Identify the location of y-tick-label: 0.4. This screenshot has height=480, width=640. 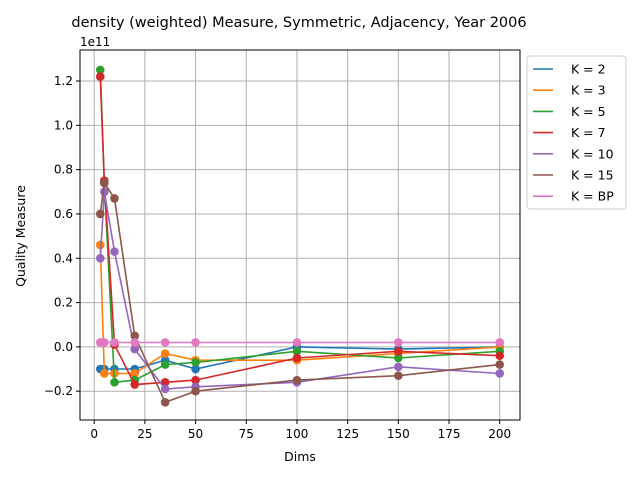
(63, 258).